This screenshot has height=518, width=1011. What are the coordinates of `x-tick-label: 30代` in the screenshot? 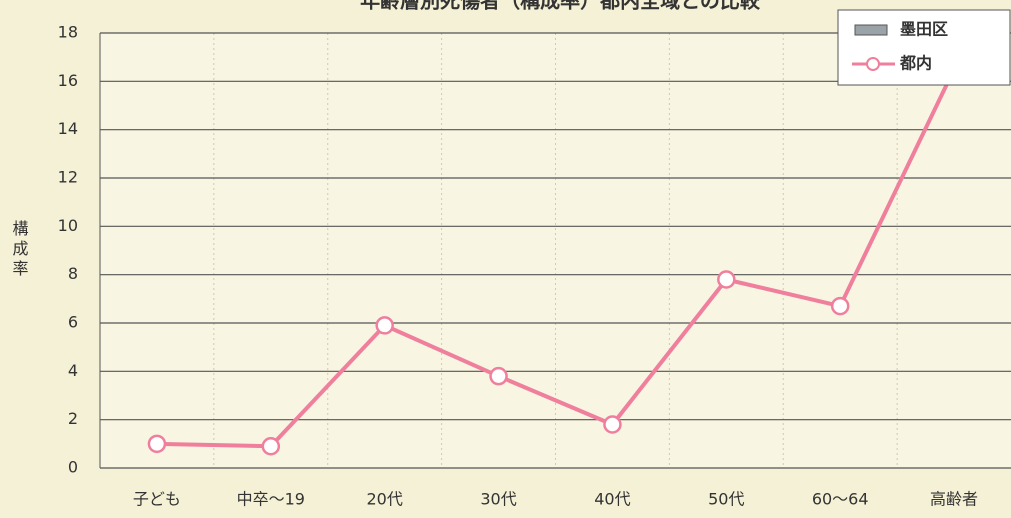 It's located at (498, 499).